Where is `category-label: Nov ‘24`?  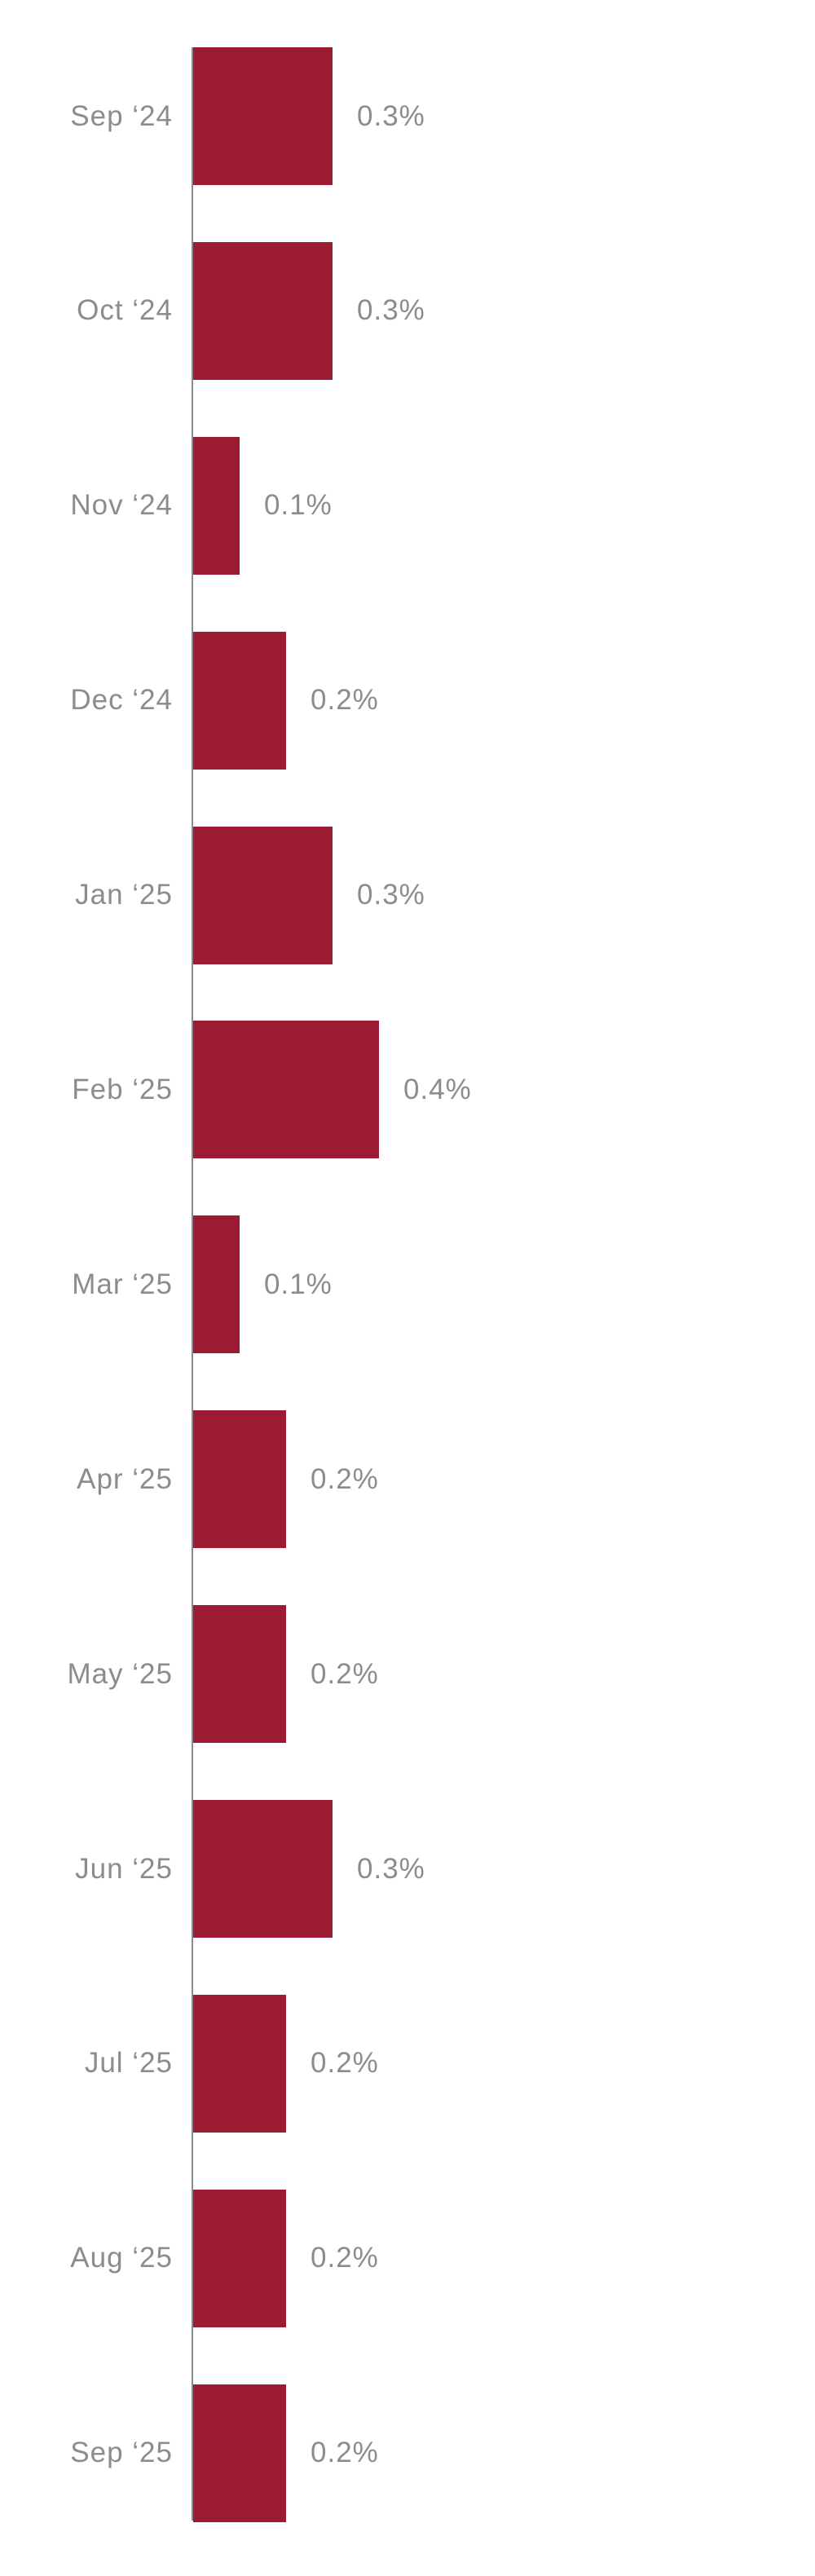
category-label: Nov ‘24 is located at coordinates (121, 505).